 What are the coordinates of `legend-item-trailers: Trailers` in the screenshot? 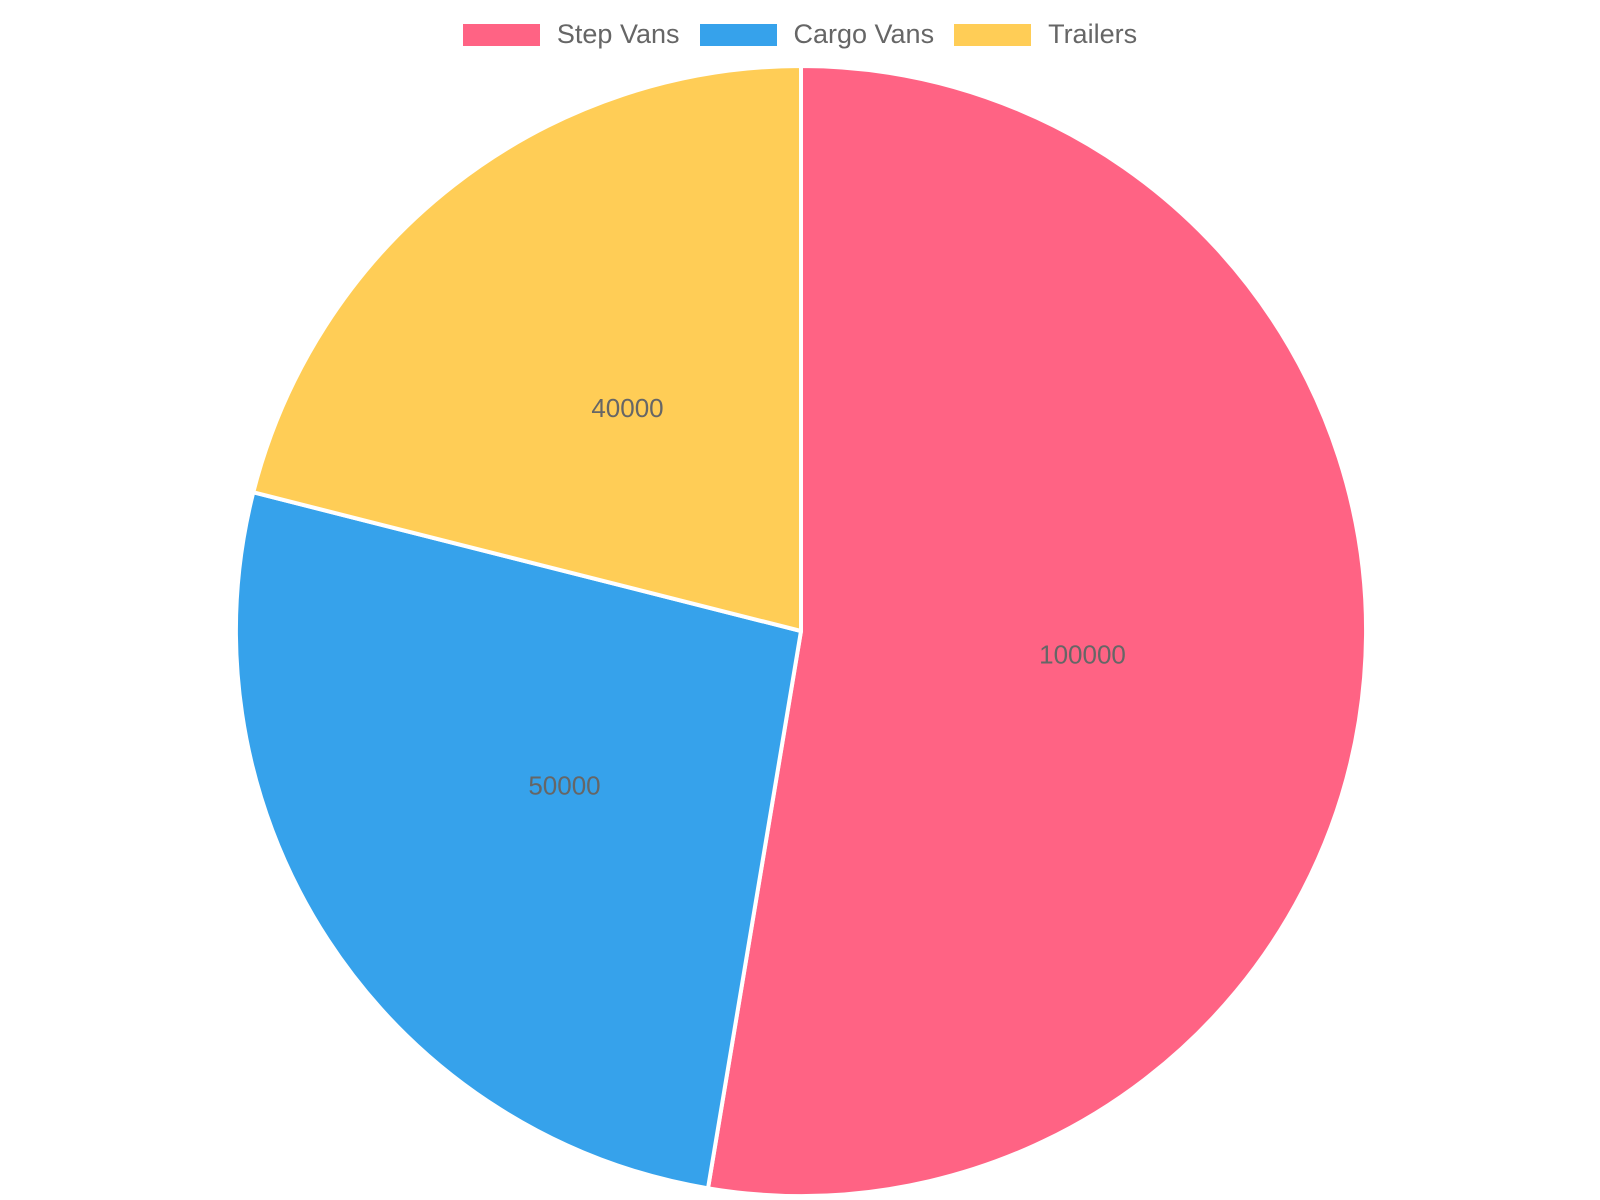 It's located at (1045, 34).